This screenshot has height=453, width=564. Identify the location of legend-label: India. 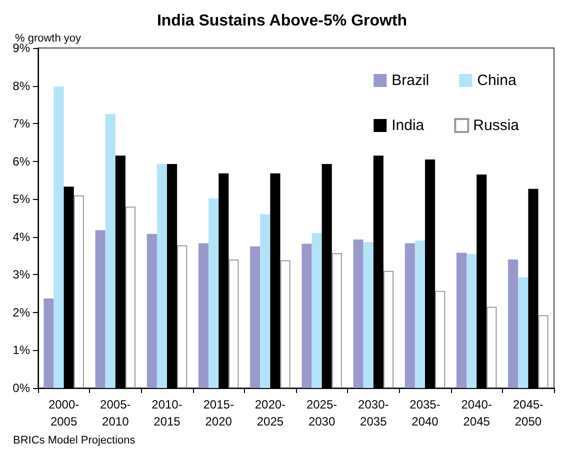
(408, 125).